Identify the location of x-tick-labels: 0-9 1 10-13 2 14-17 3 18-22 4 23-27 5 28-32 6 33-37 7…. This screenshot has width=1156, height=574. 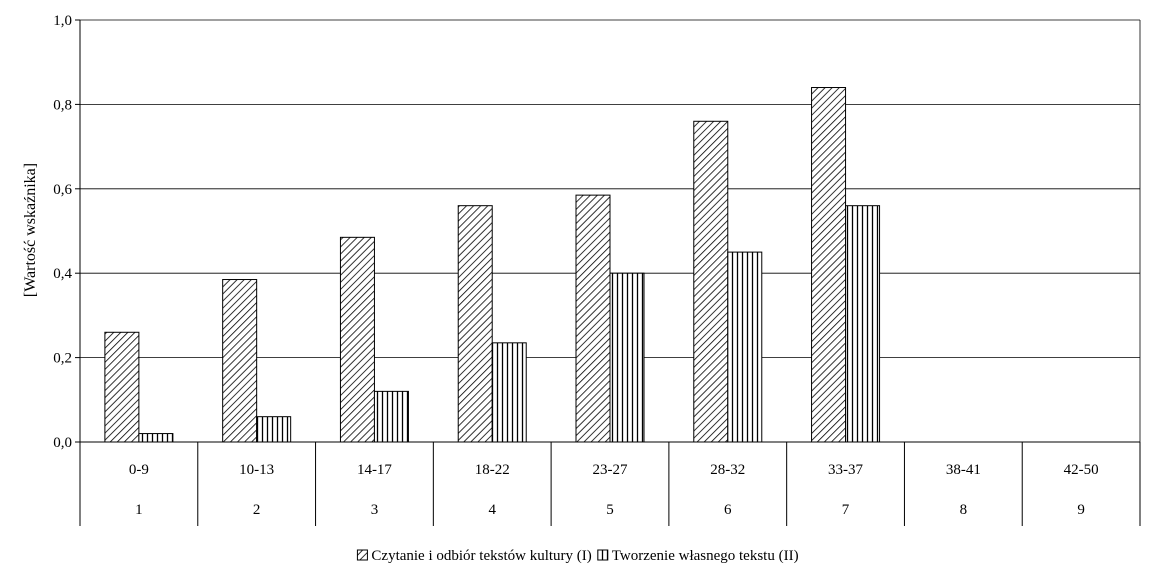
(635, 484).